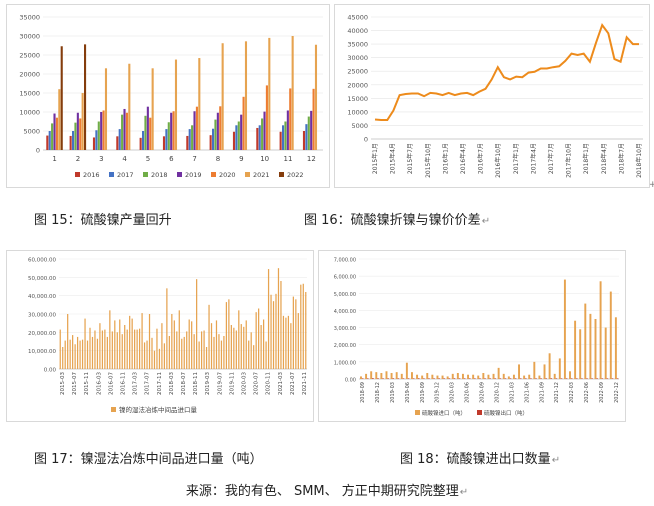  Describe the element at coordinates (148, 159) in the screenshot. I see `x-tick-label: 5` at that location.